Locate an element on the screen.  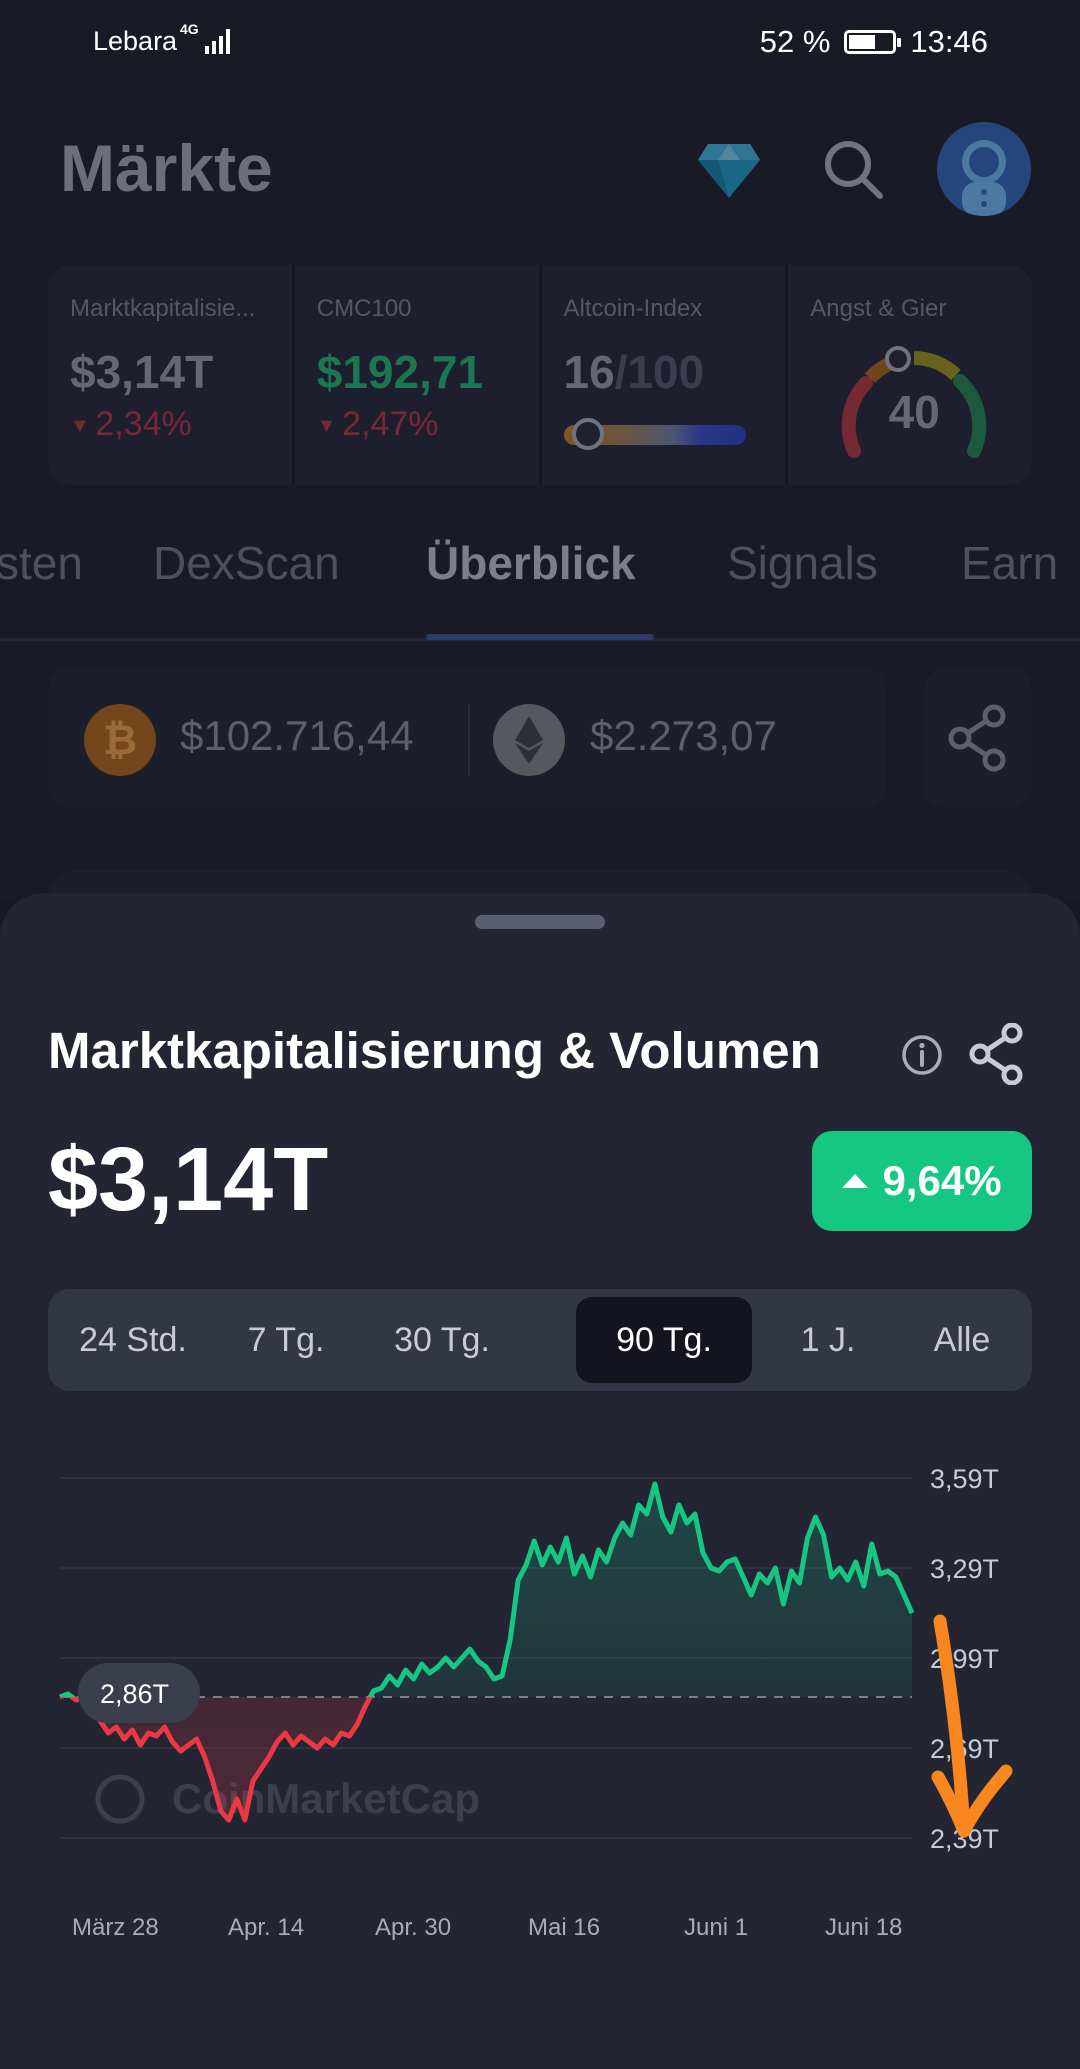
range-30d-button: 30 Tg. is located at coordinates (442, 1339).